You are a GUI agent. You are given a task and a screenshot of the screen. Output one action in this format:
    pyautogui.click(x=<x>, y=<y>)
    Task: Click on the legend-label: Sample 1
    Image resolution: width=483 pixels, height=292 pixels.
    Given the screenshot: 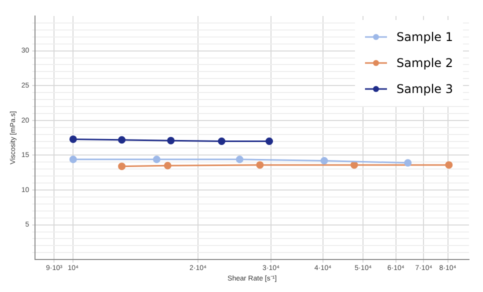 What is the action you would take?
    pyautogui.click(x=424, y=37)
    